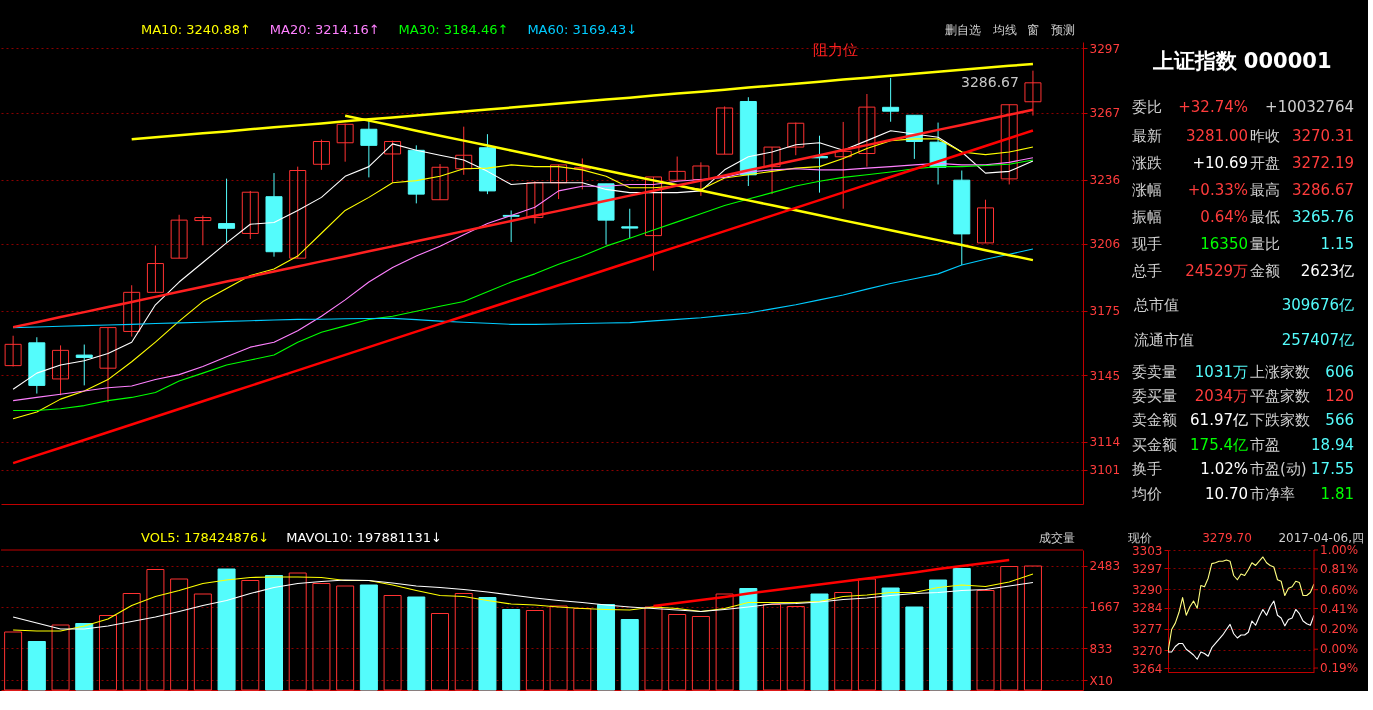 Image resolution: width=1373 pixels, height=710 pixels. Describe the element at coordinates (1224, 217) in the screenshot. I see `text: 0.64%` at that location.